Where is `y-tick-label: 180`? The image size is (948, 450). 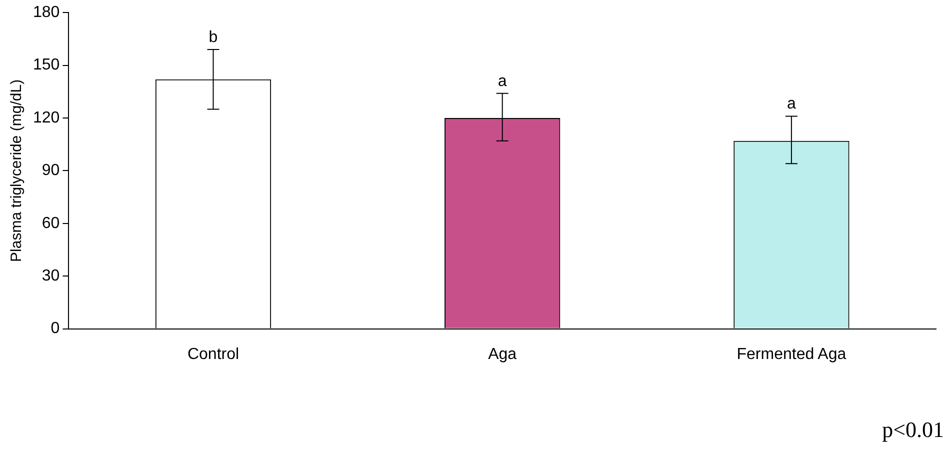
y-tick-label: 180 is located at coordinates (46, 13).